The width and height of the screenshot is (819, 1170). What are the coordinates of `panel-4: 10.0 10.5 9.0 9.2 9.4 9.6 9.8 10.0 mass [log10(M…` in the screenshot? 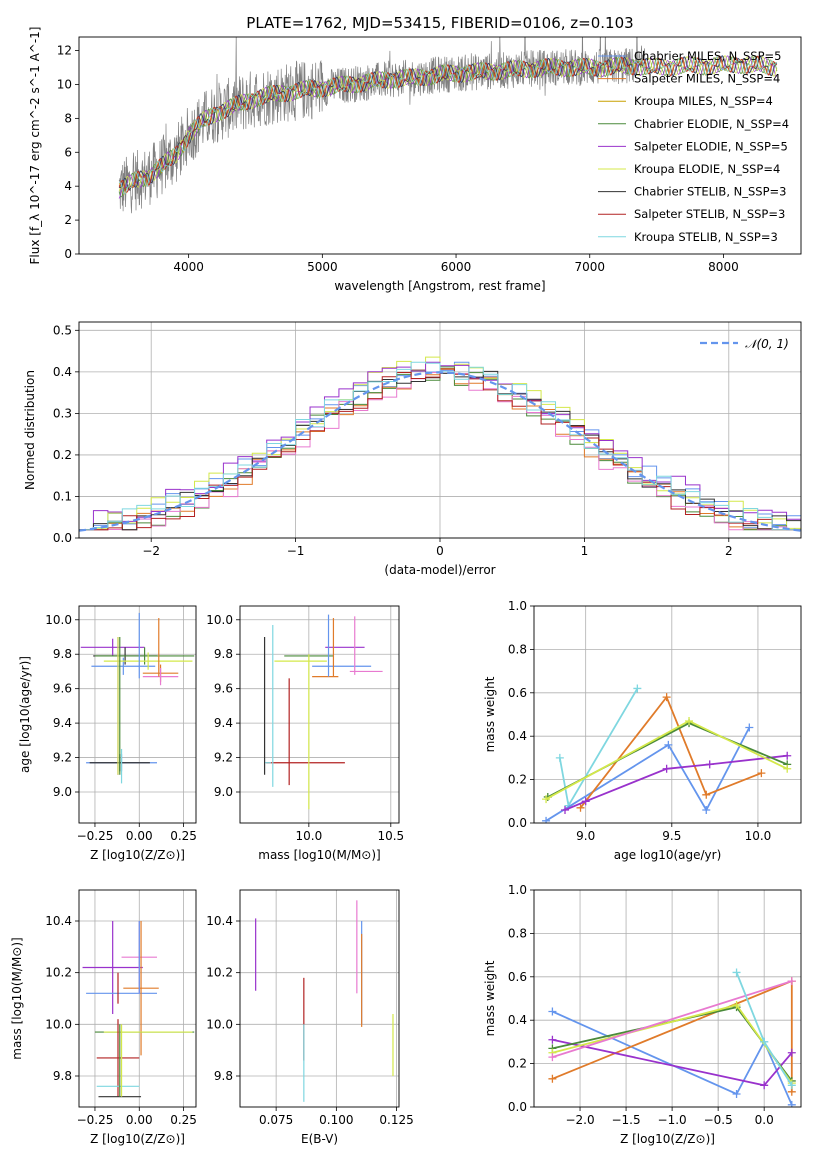 It's located at (305, 733).